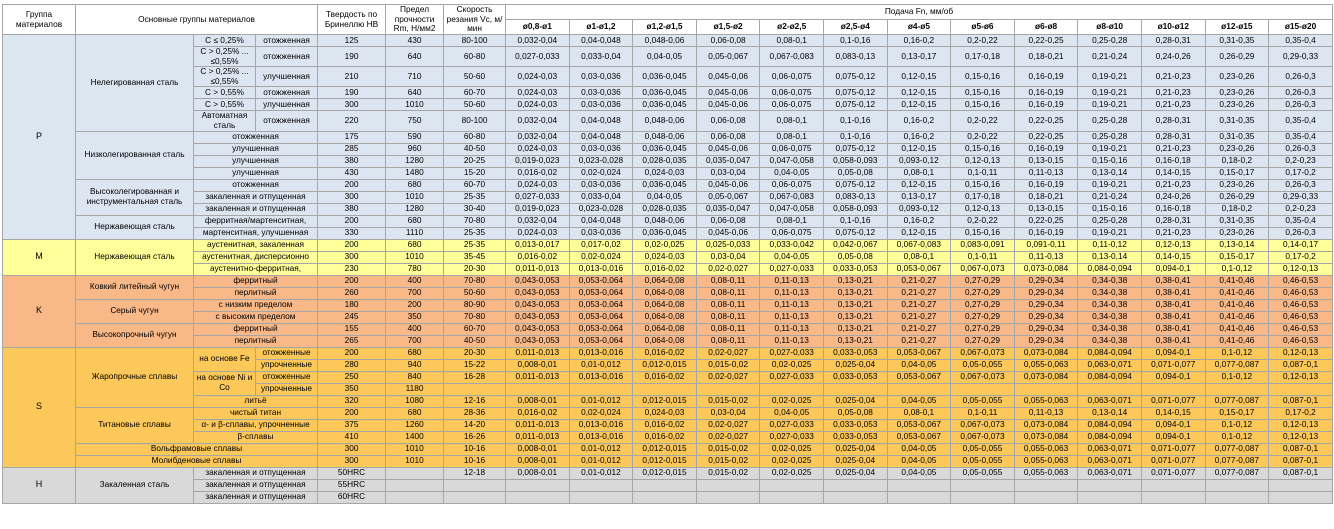 This screenshot has height=529, width=1334. What do you see at coordinates (855, 161) in the screenshot?
I see `feed-value: 0,058-0,093` at bounding box center [855, 161].